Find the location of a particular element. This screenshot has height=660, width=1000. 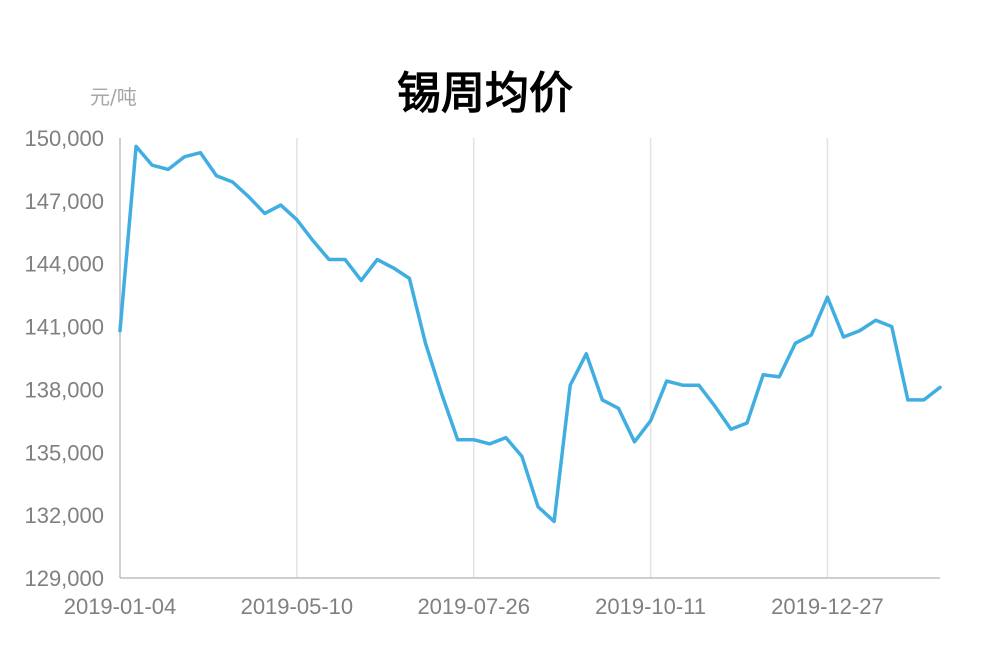

y-tick-label: 129,000 is located at coordinates (64, 578).